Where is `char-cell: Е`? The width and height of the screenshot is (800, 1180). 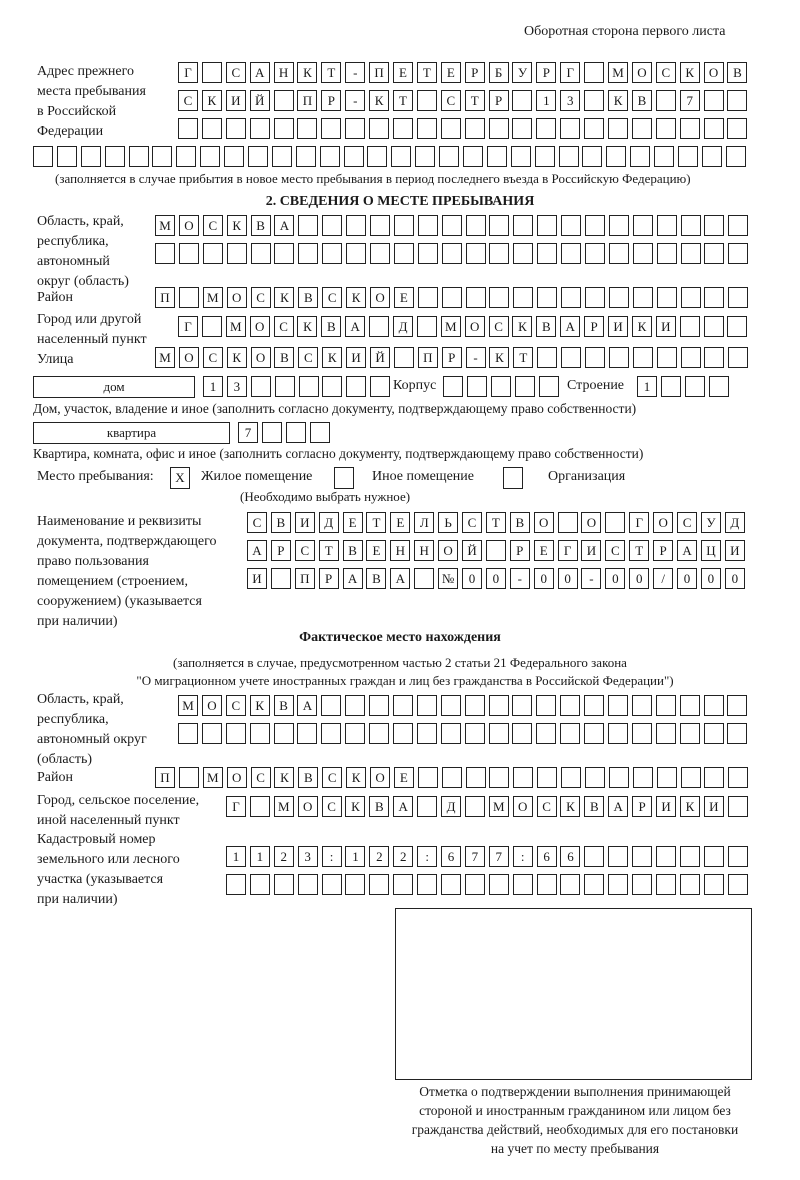 char-cell: Е is located at coordinates (400, 522).